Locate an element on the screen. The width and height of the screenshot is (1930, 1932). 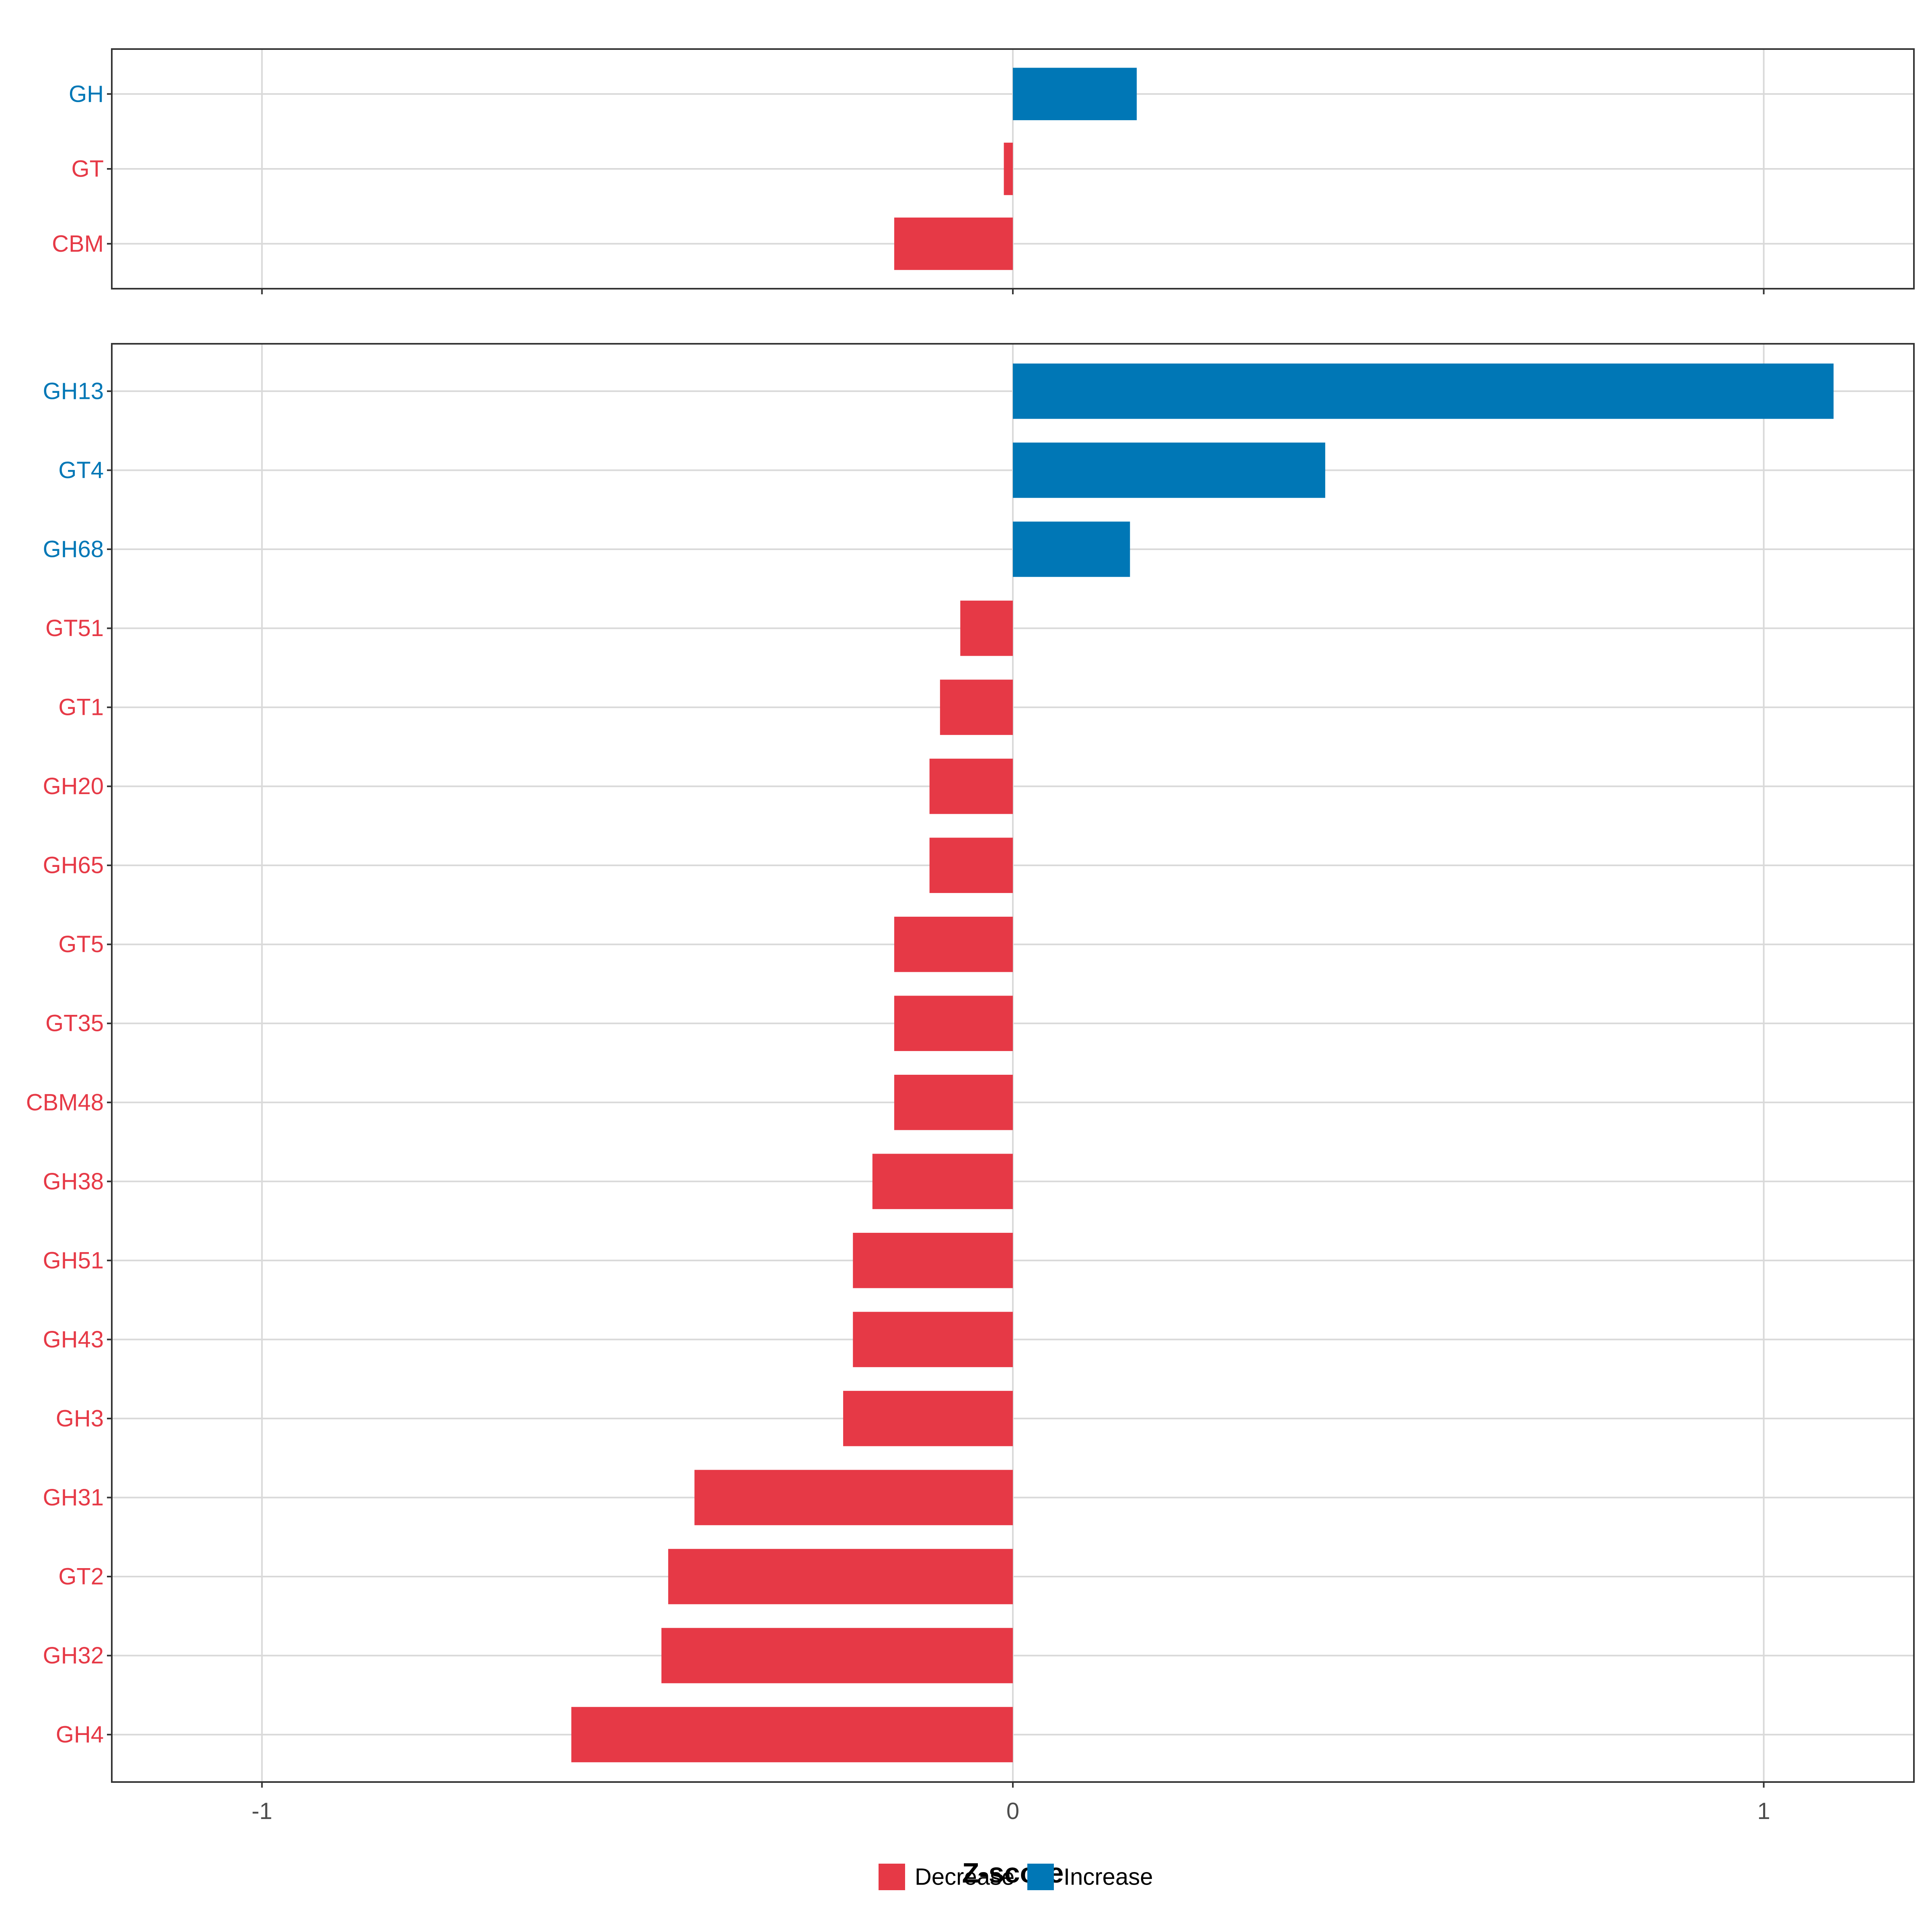
legend-label-decrease: Decrease is located at coordinates (964, 1877).